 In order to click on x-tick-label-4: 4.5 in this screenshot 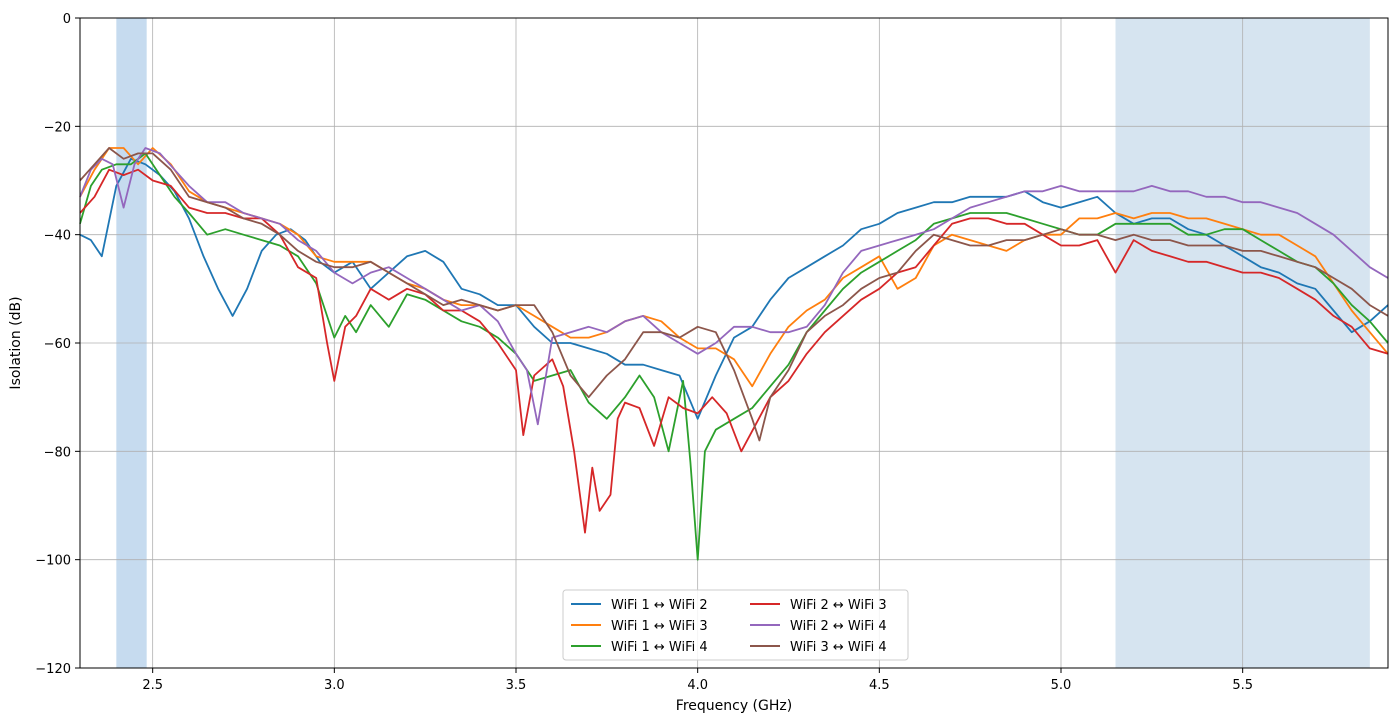, I will do `click(879, 685)`.